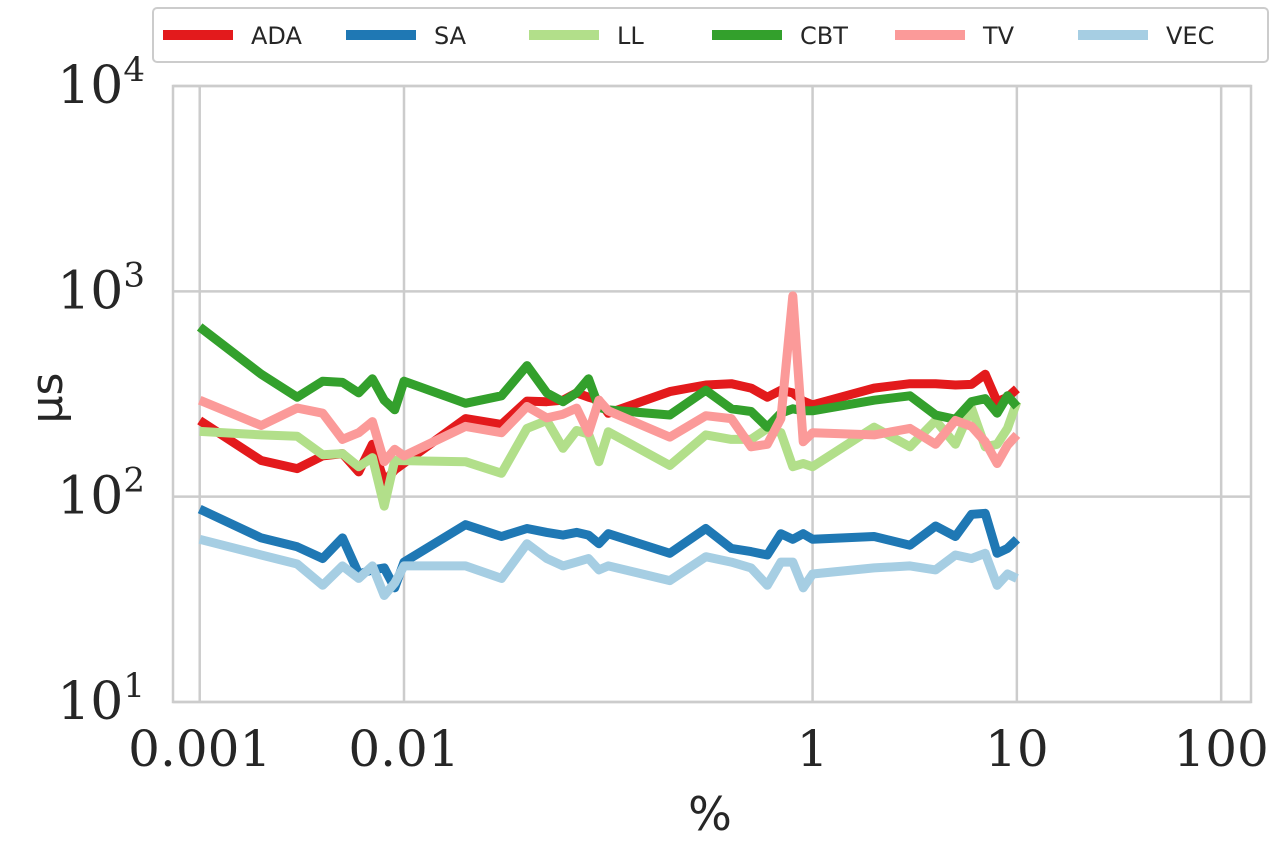 The image size is (1279, 852). Describe the element at coordinates (47, 398) in the screenshot. I see `y-axis-label: µs` at that location.